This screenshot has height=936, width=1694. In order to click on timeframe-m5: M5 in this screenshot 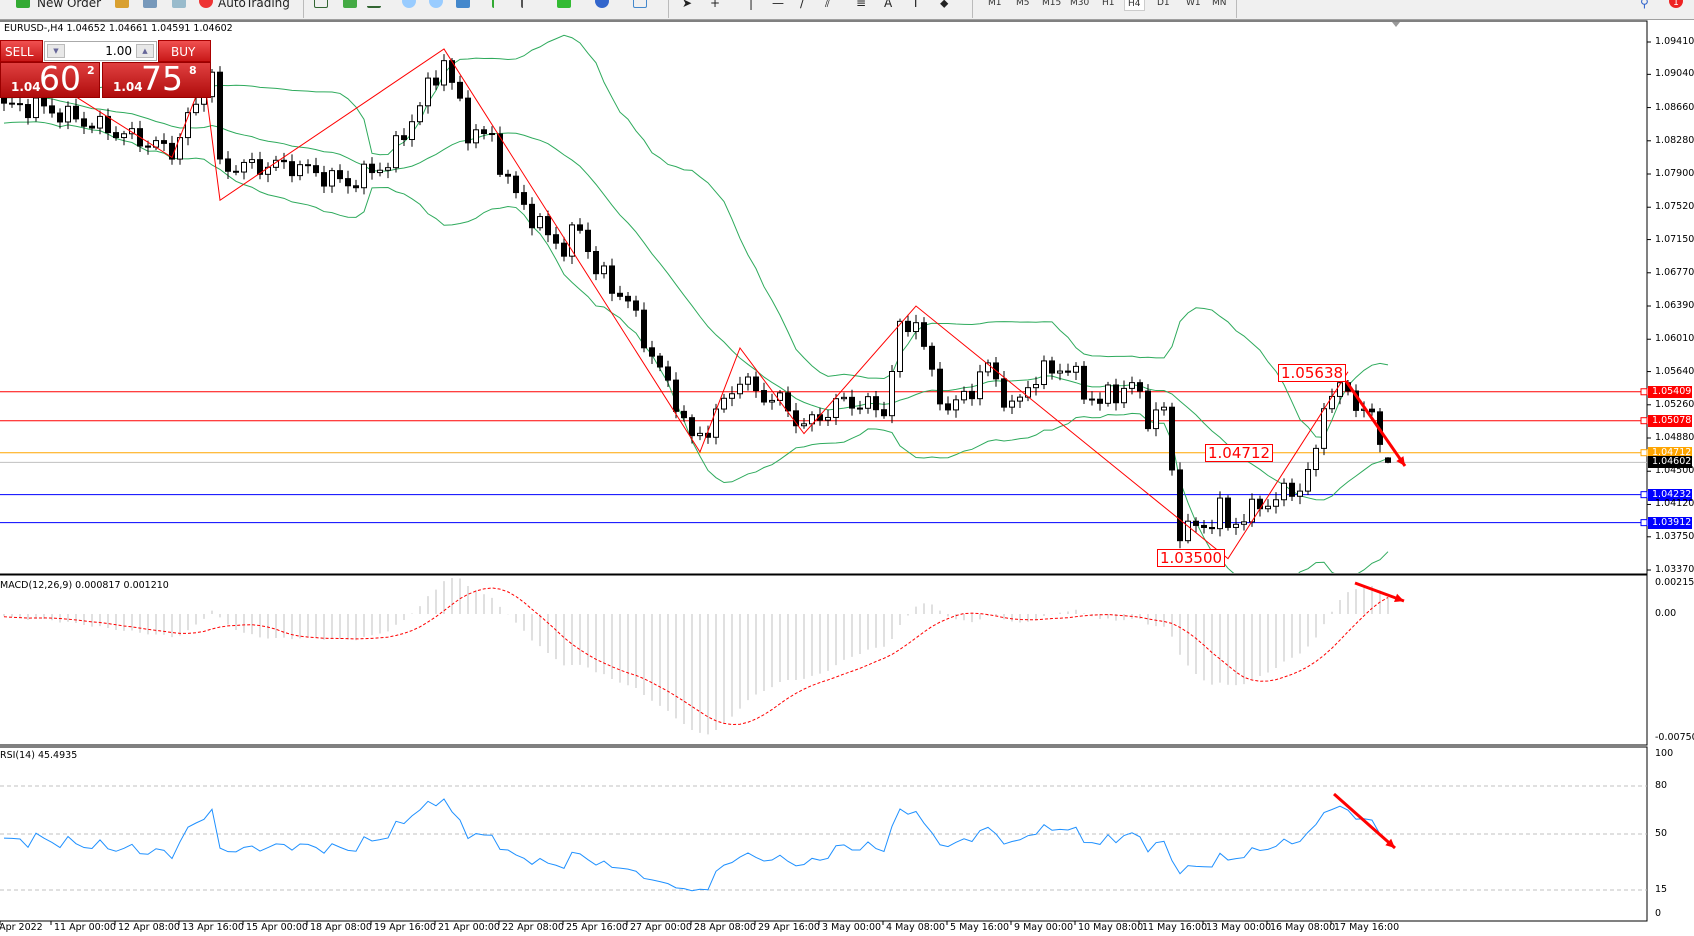, I will do `click(1023, 4)`.